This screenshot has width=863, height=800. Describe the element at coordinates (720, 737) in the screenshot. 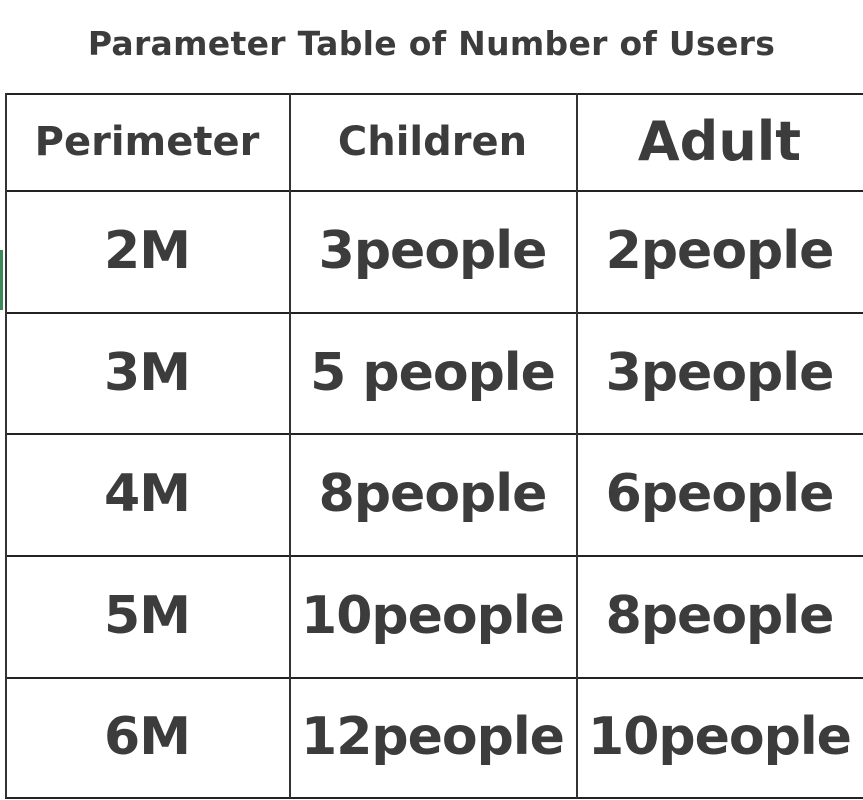

I see `adult-cell: 10people` at that location.